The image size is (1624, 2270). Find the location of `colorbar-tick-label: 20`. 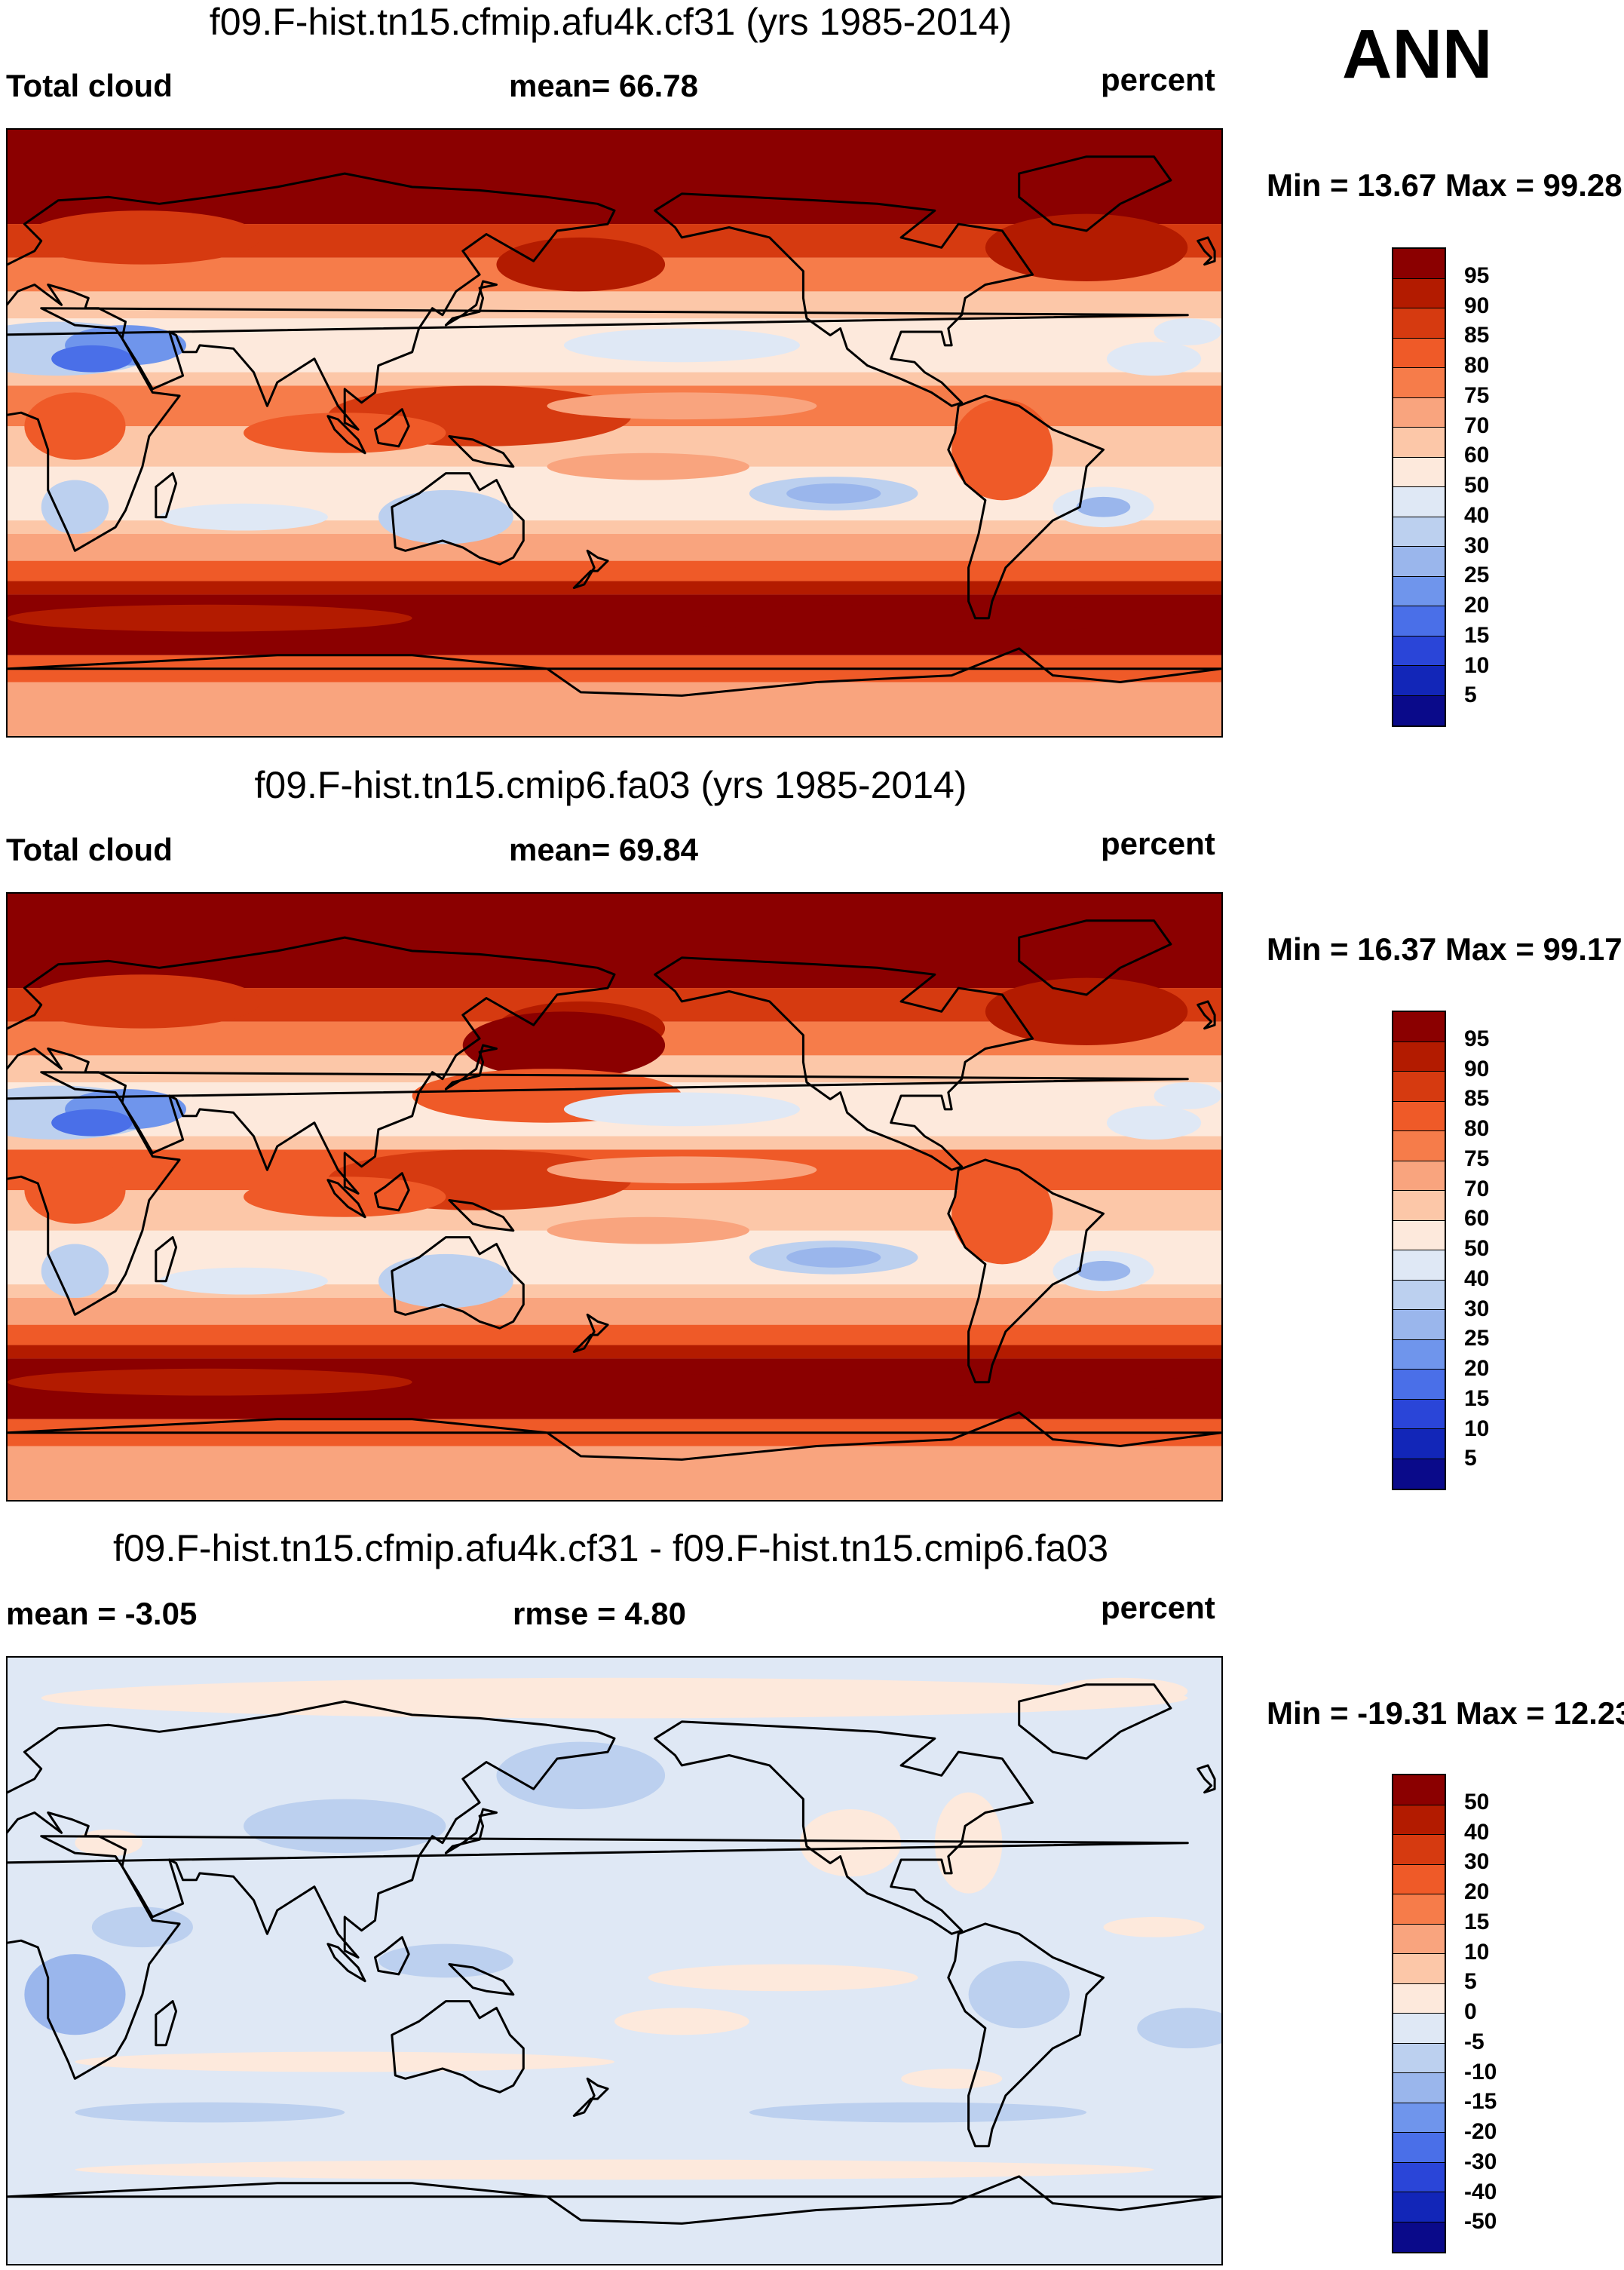

colorbar-tick-label: 20 is located at coordinates (1477, 606).